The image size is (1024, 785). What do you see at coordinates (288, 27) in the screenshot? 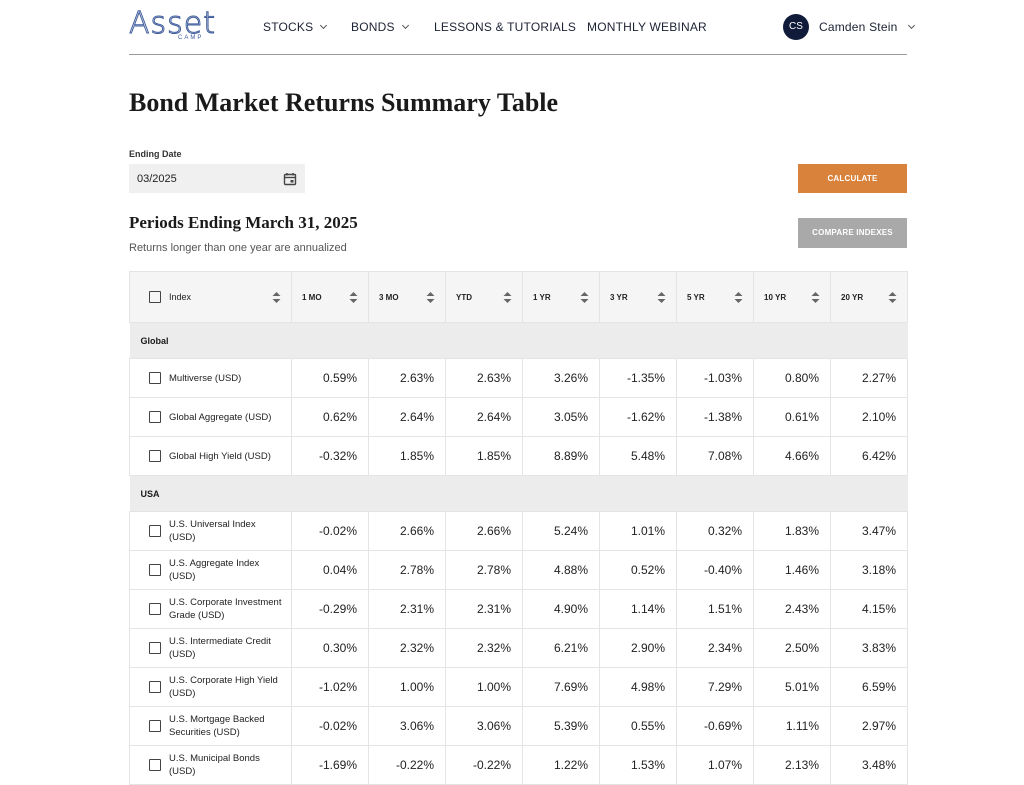
I see `nav-label: STOCKS` at bounding box center [288, 27].